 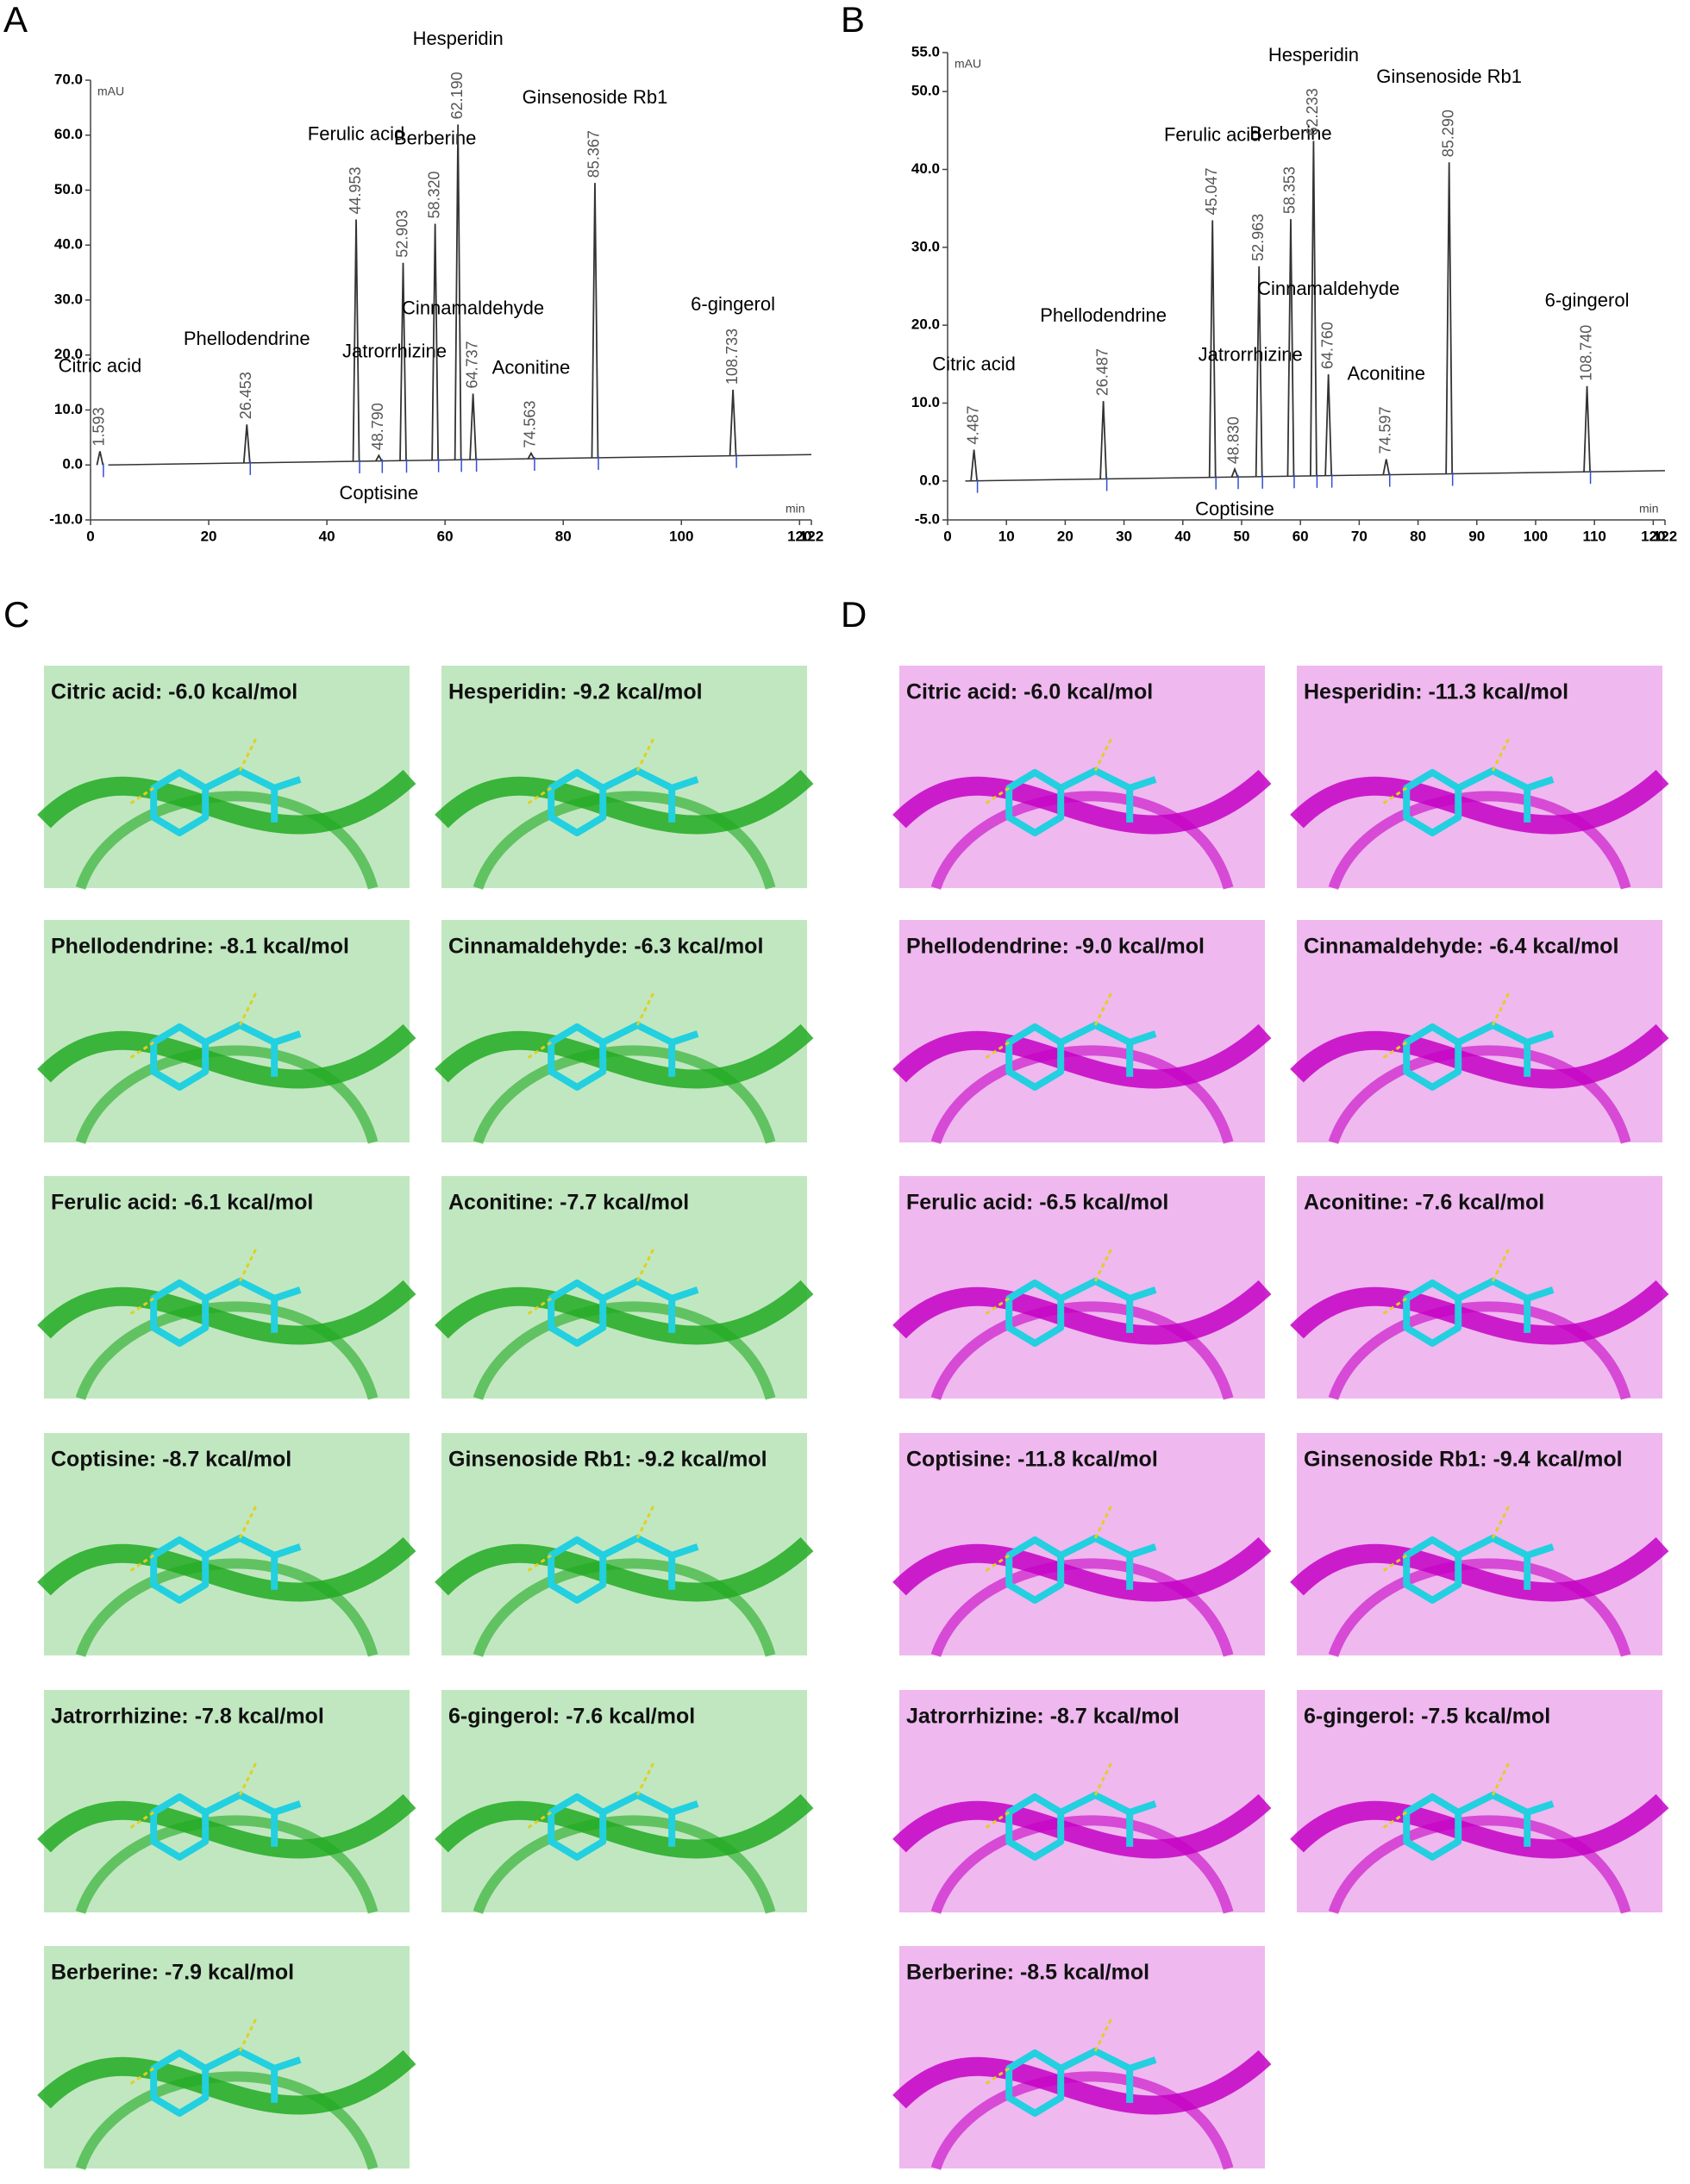 What do you see at coordinates (1029, 692) in the screenshot?
I see `tile-label: Citric acid: -6.0 kcal/mol` at bounding box center [1029, 692].